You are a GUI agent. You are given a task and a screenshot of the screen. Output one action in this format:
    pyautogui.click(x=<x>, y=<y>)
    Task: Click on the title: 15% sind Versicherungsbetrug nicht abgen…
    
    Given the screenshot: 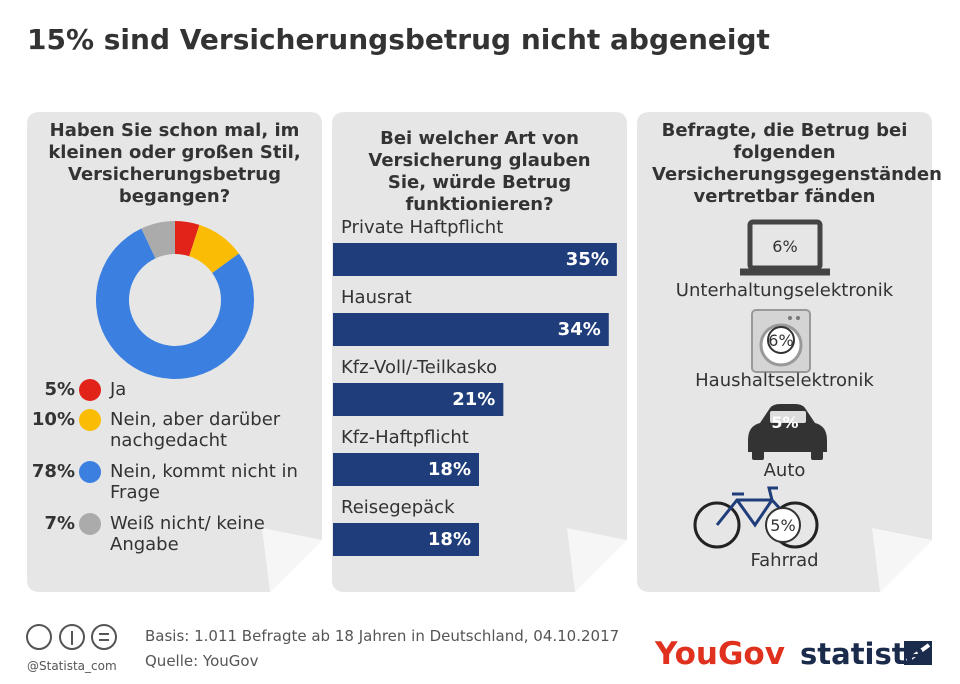 What is the action you would take?
    pyautogui.click(x=398, y=39)
    